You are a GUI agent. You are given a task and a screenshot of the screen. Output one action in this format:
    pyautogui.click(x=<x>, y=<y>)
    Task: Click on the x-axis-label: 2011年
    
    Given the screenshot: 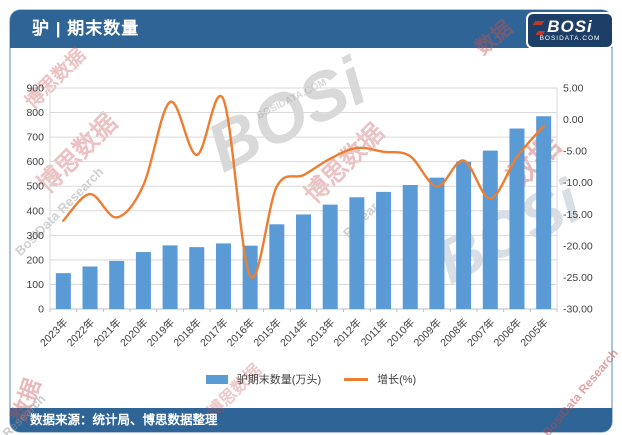 What is the action you would take?
    pyautogui.click(x=374, y=332)
    